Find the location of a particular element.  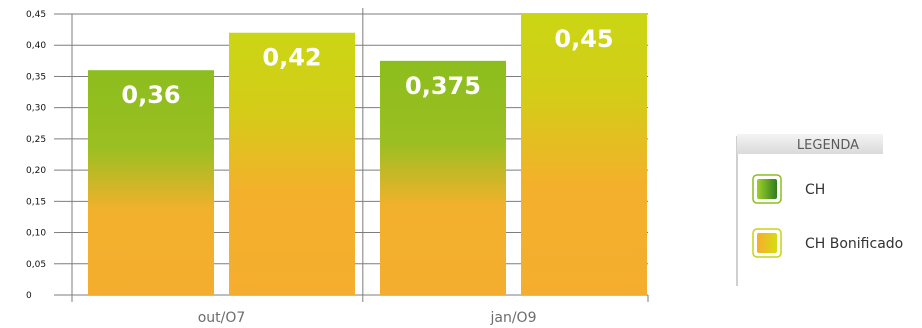

legend-title: LEGENDA is located at coordinates (828, 145).